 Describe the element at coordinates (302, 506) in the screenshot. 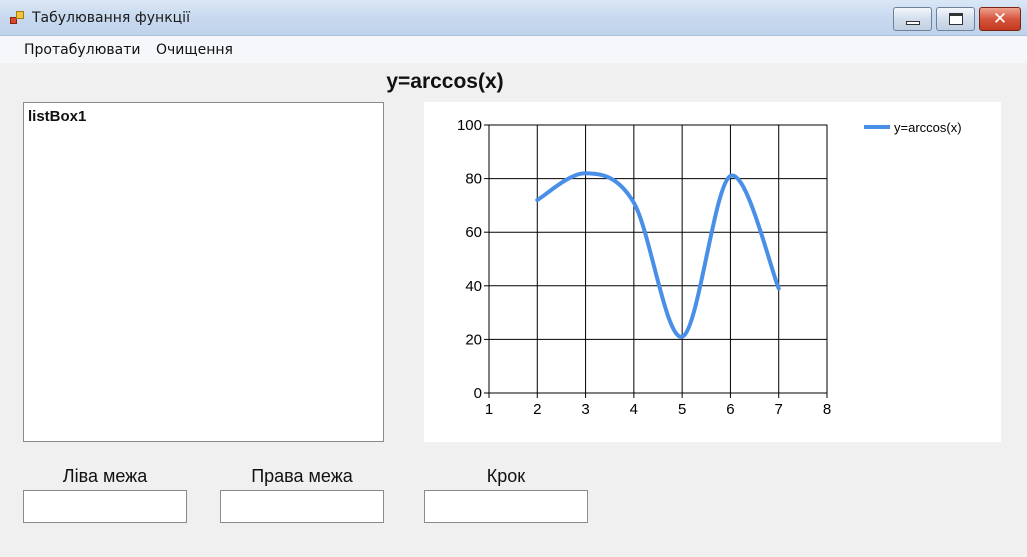

I see `right-bound-input` at that location.